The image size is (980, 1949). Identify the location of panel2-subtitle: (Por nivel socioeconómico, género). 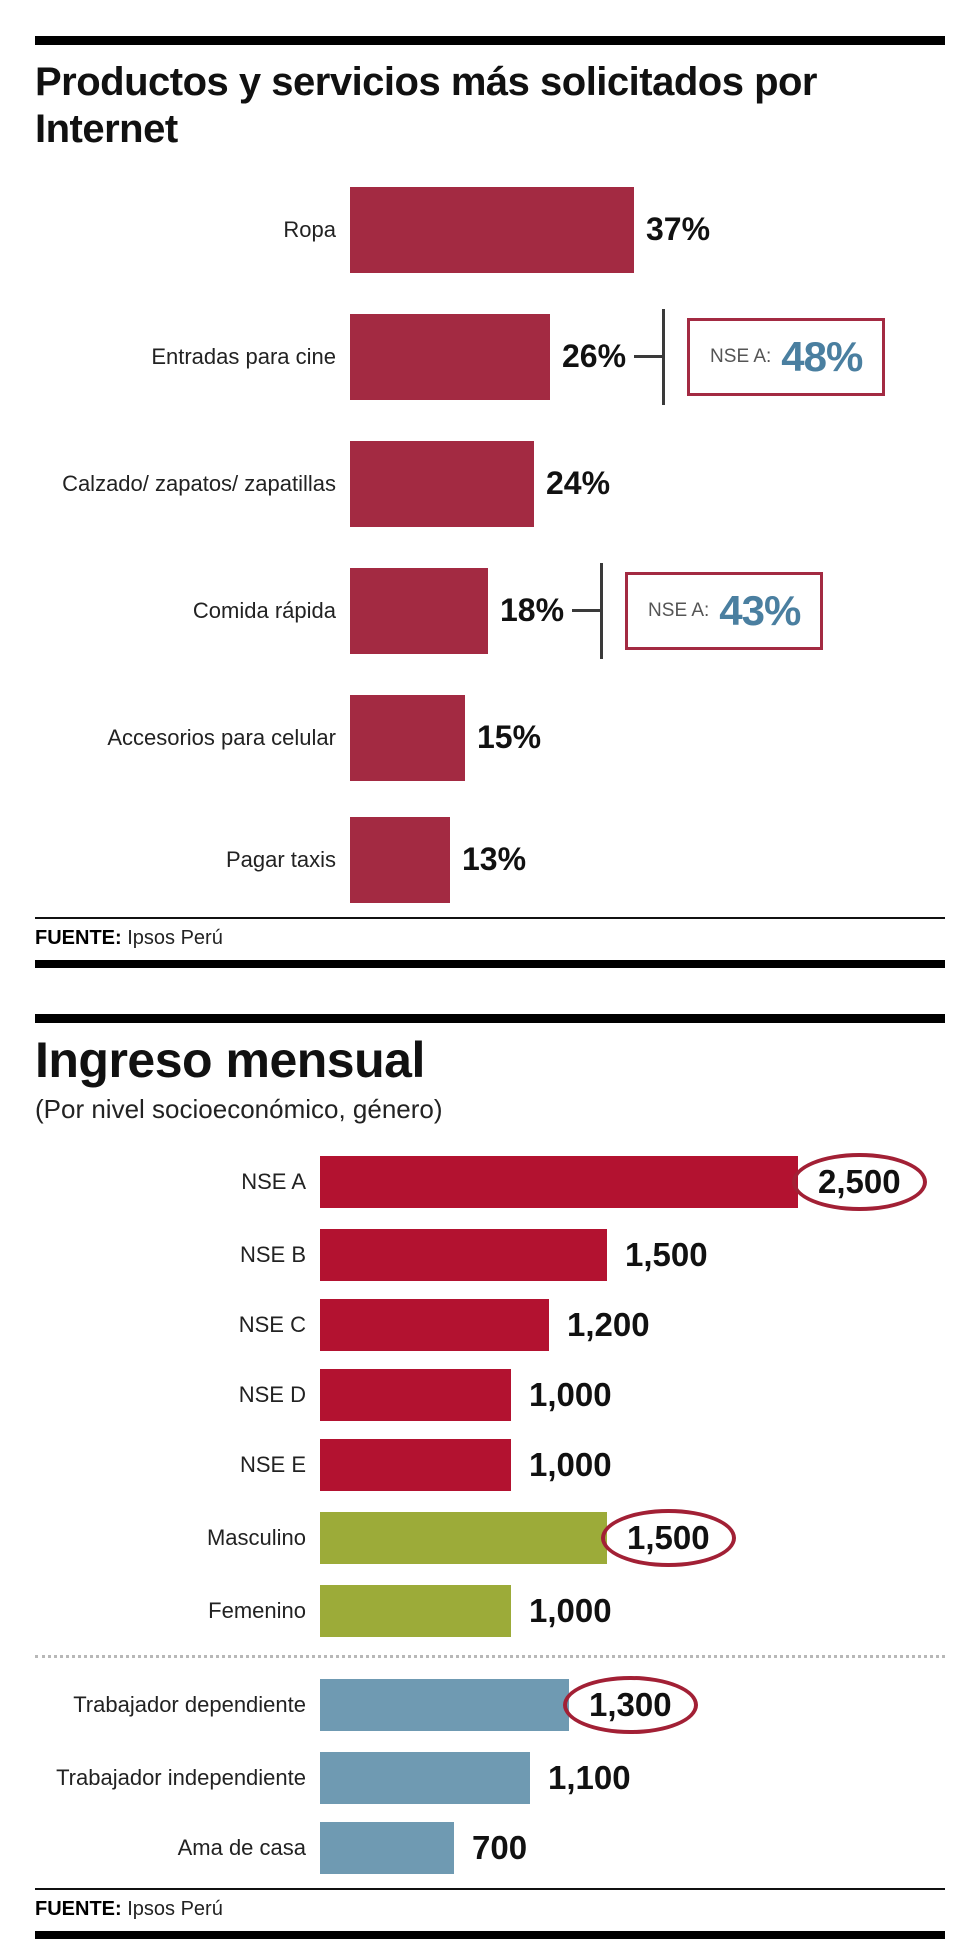
(239, 1108).